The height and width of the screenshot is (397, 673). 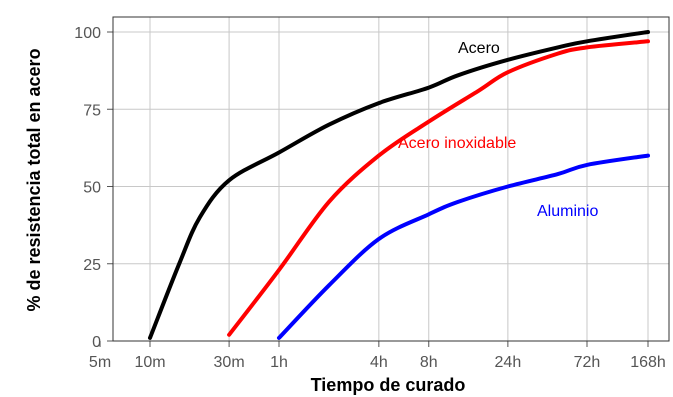 I want to click on y-tick-label: 50, so click(x=92, y=188).